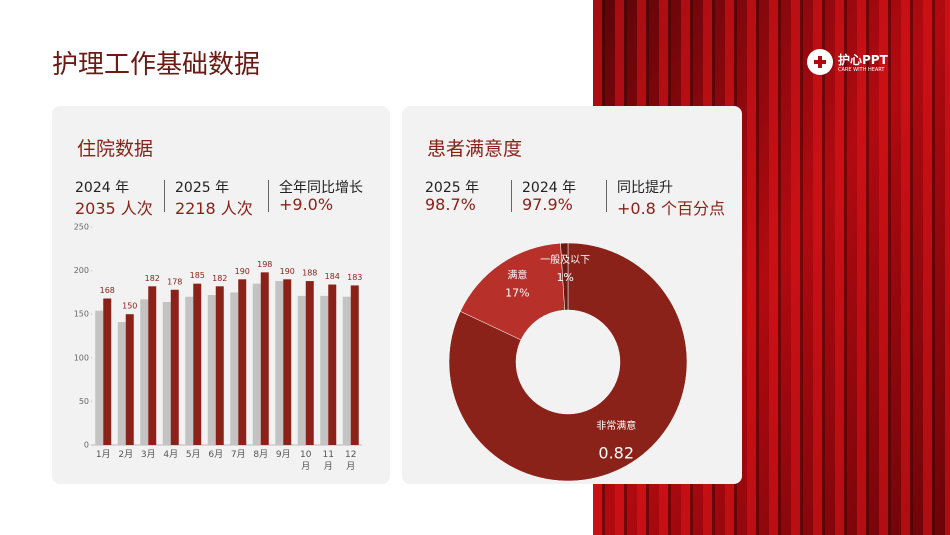 The width and height of the screenshot is (950, 535). Describe the element at coordinates (126, 455) in the screenshot. I see `x-tick-label: 2月` at that location.